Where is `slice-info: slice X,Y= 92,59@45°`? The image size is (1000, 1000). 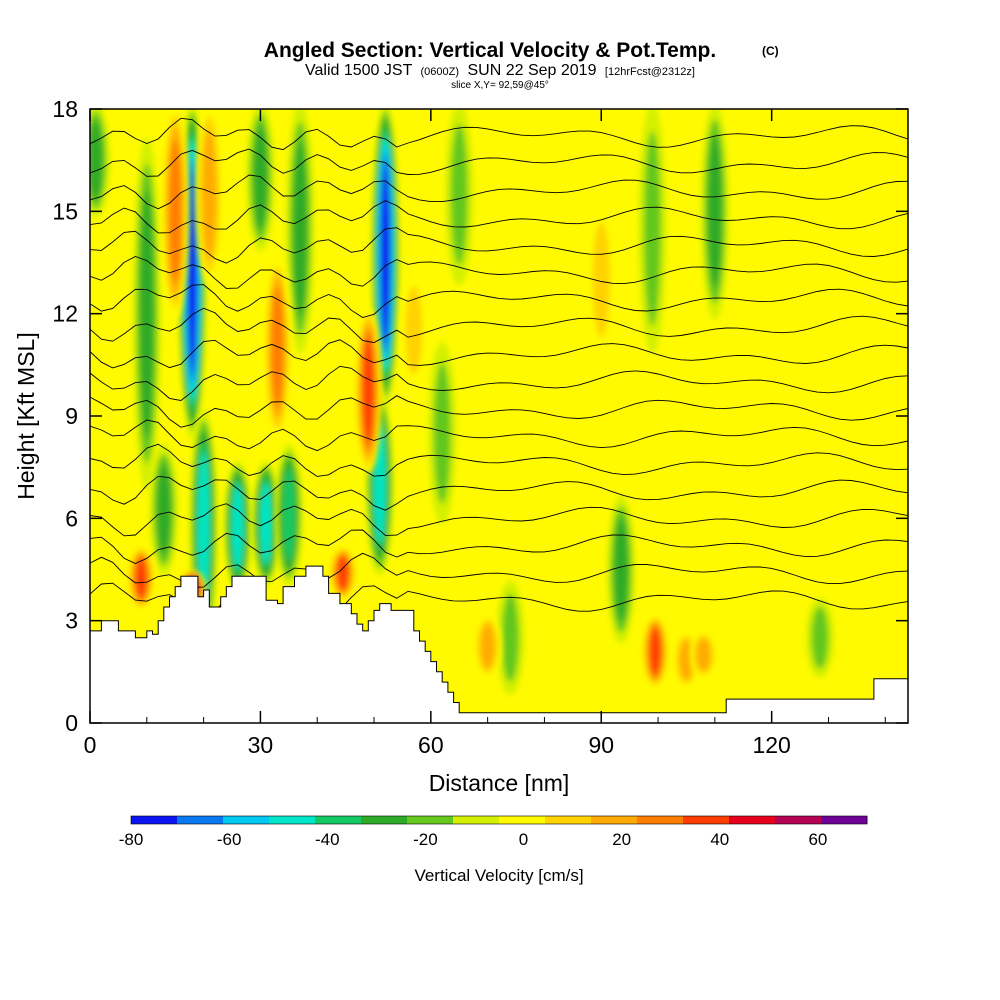 slice-info: slice X,Y= 92,59@45° is located at coordinates (500, 85).